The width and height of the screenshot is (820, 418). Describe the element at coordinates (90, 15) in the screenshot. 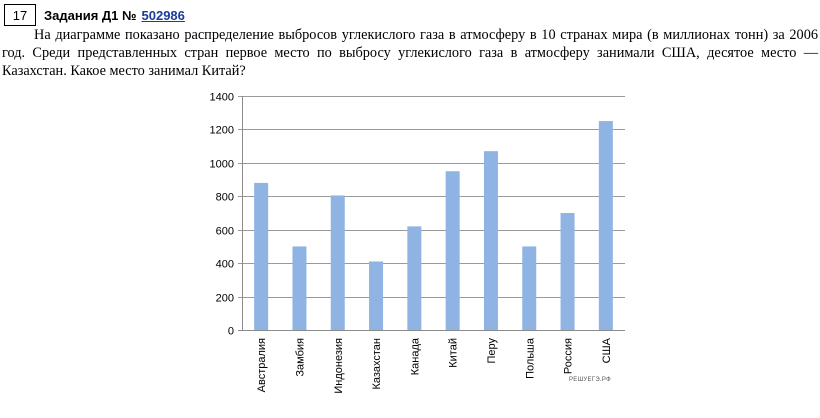

I see `task-title: Задания Д1 №` at that location.